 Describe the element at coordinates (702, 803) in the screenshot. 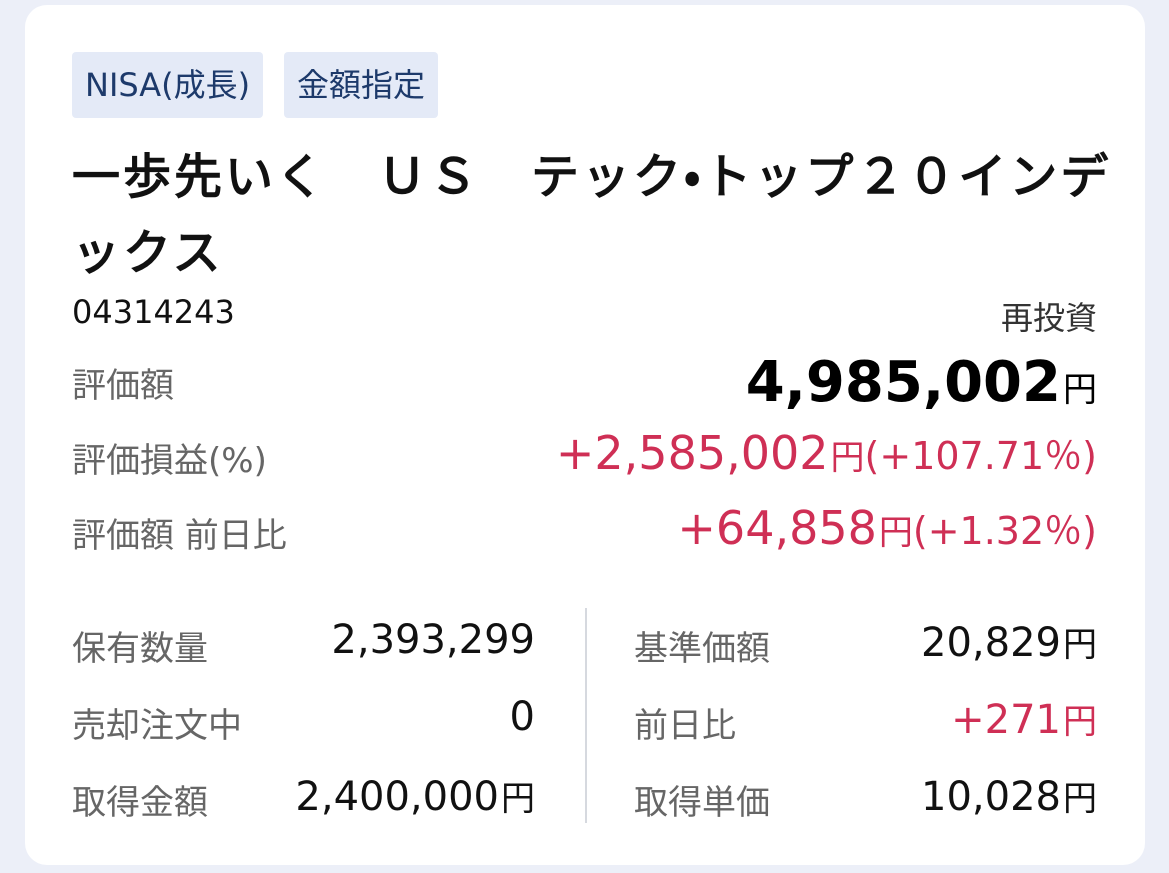

I see `detail-label: 取得単価` at that location.